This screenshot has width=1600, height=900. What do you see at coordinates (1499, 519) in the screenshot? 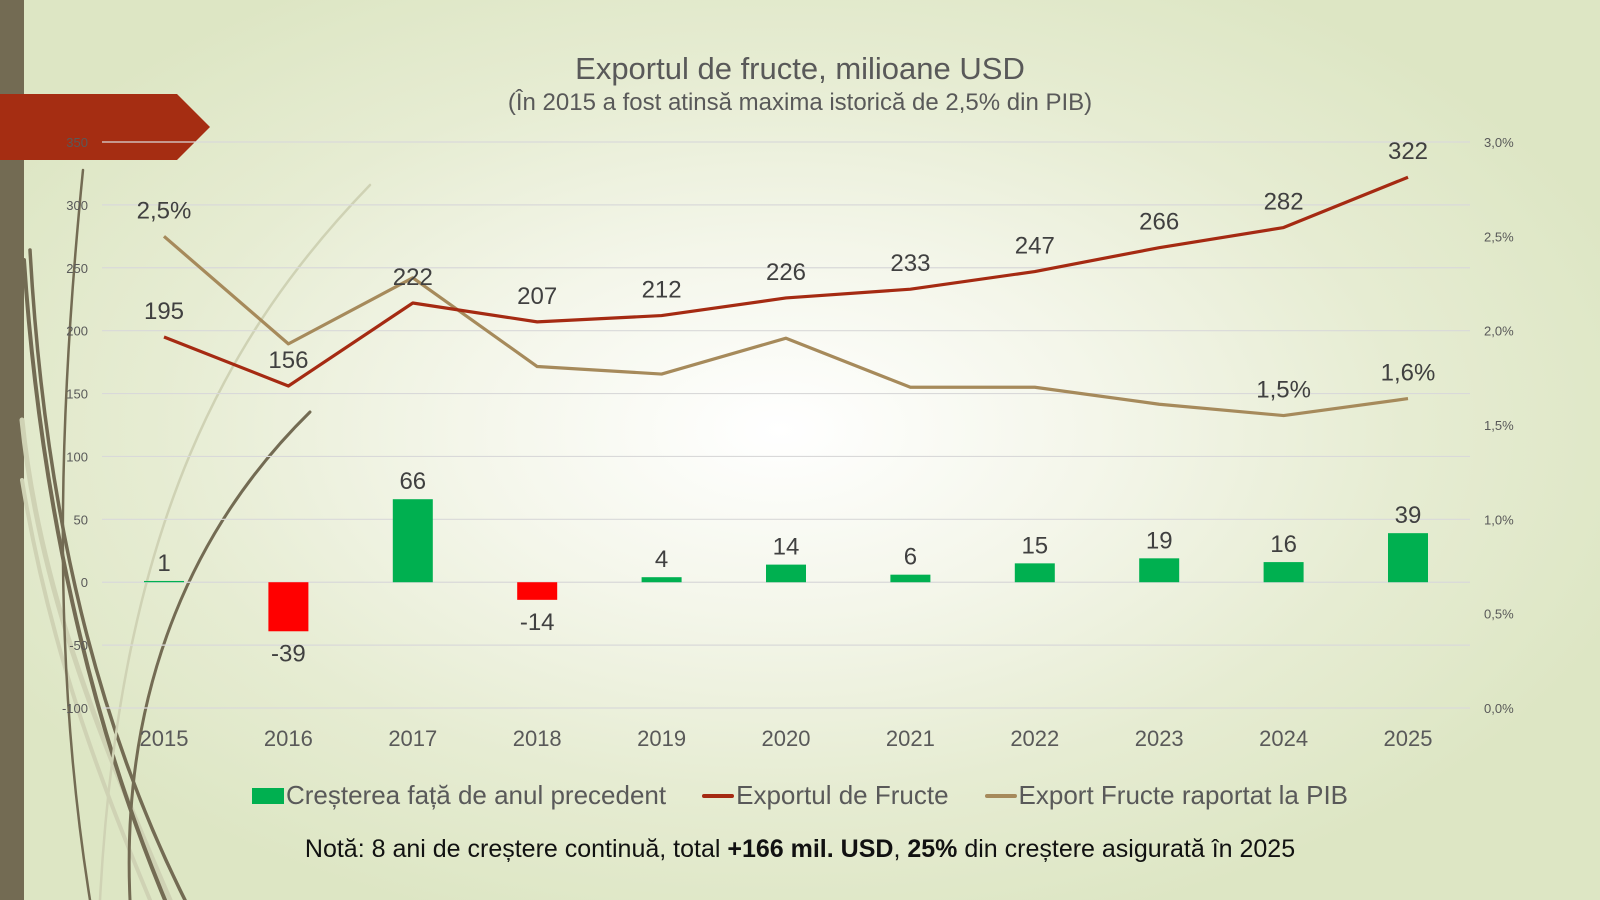
I see `y-right-tick-label: 1,0%` at bounding box center [1499, 519].